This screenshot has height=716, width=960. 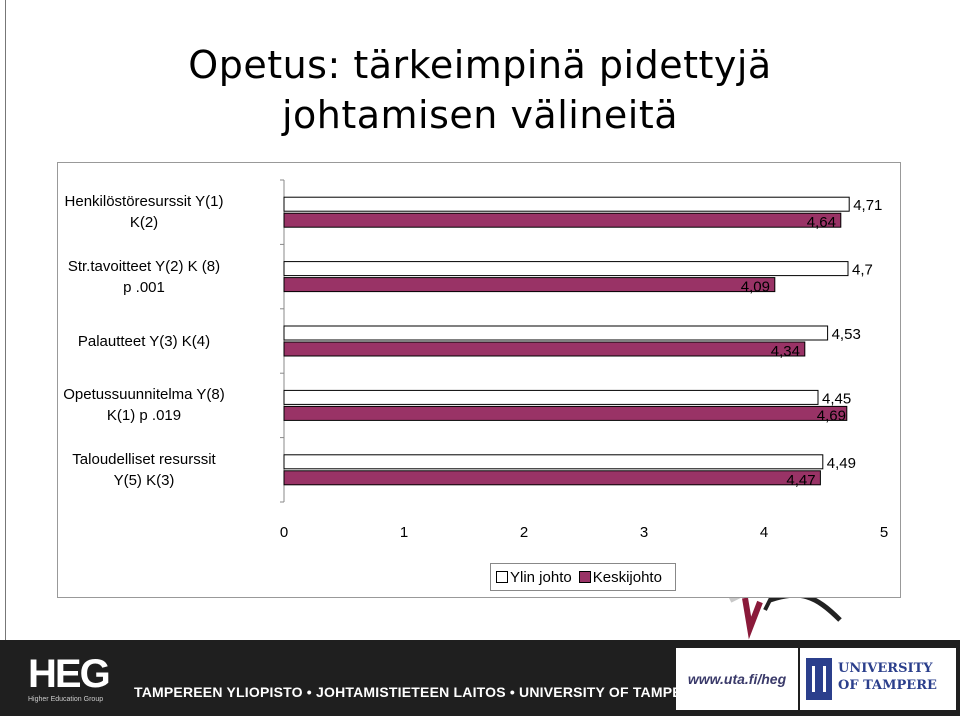 I want to click on category-label: Taloudelliset resurssit Y(5) K(3), so click(x=144, y=470).